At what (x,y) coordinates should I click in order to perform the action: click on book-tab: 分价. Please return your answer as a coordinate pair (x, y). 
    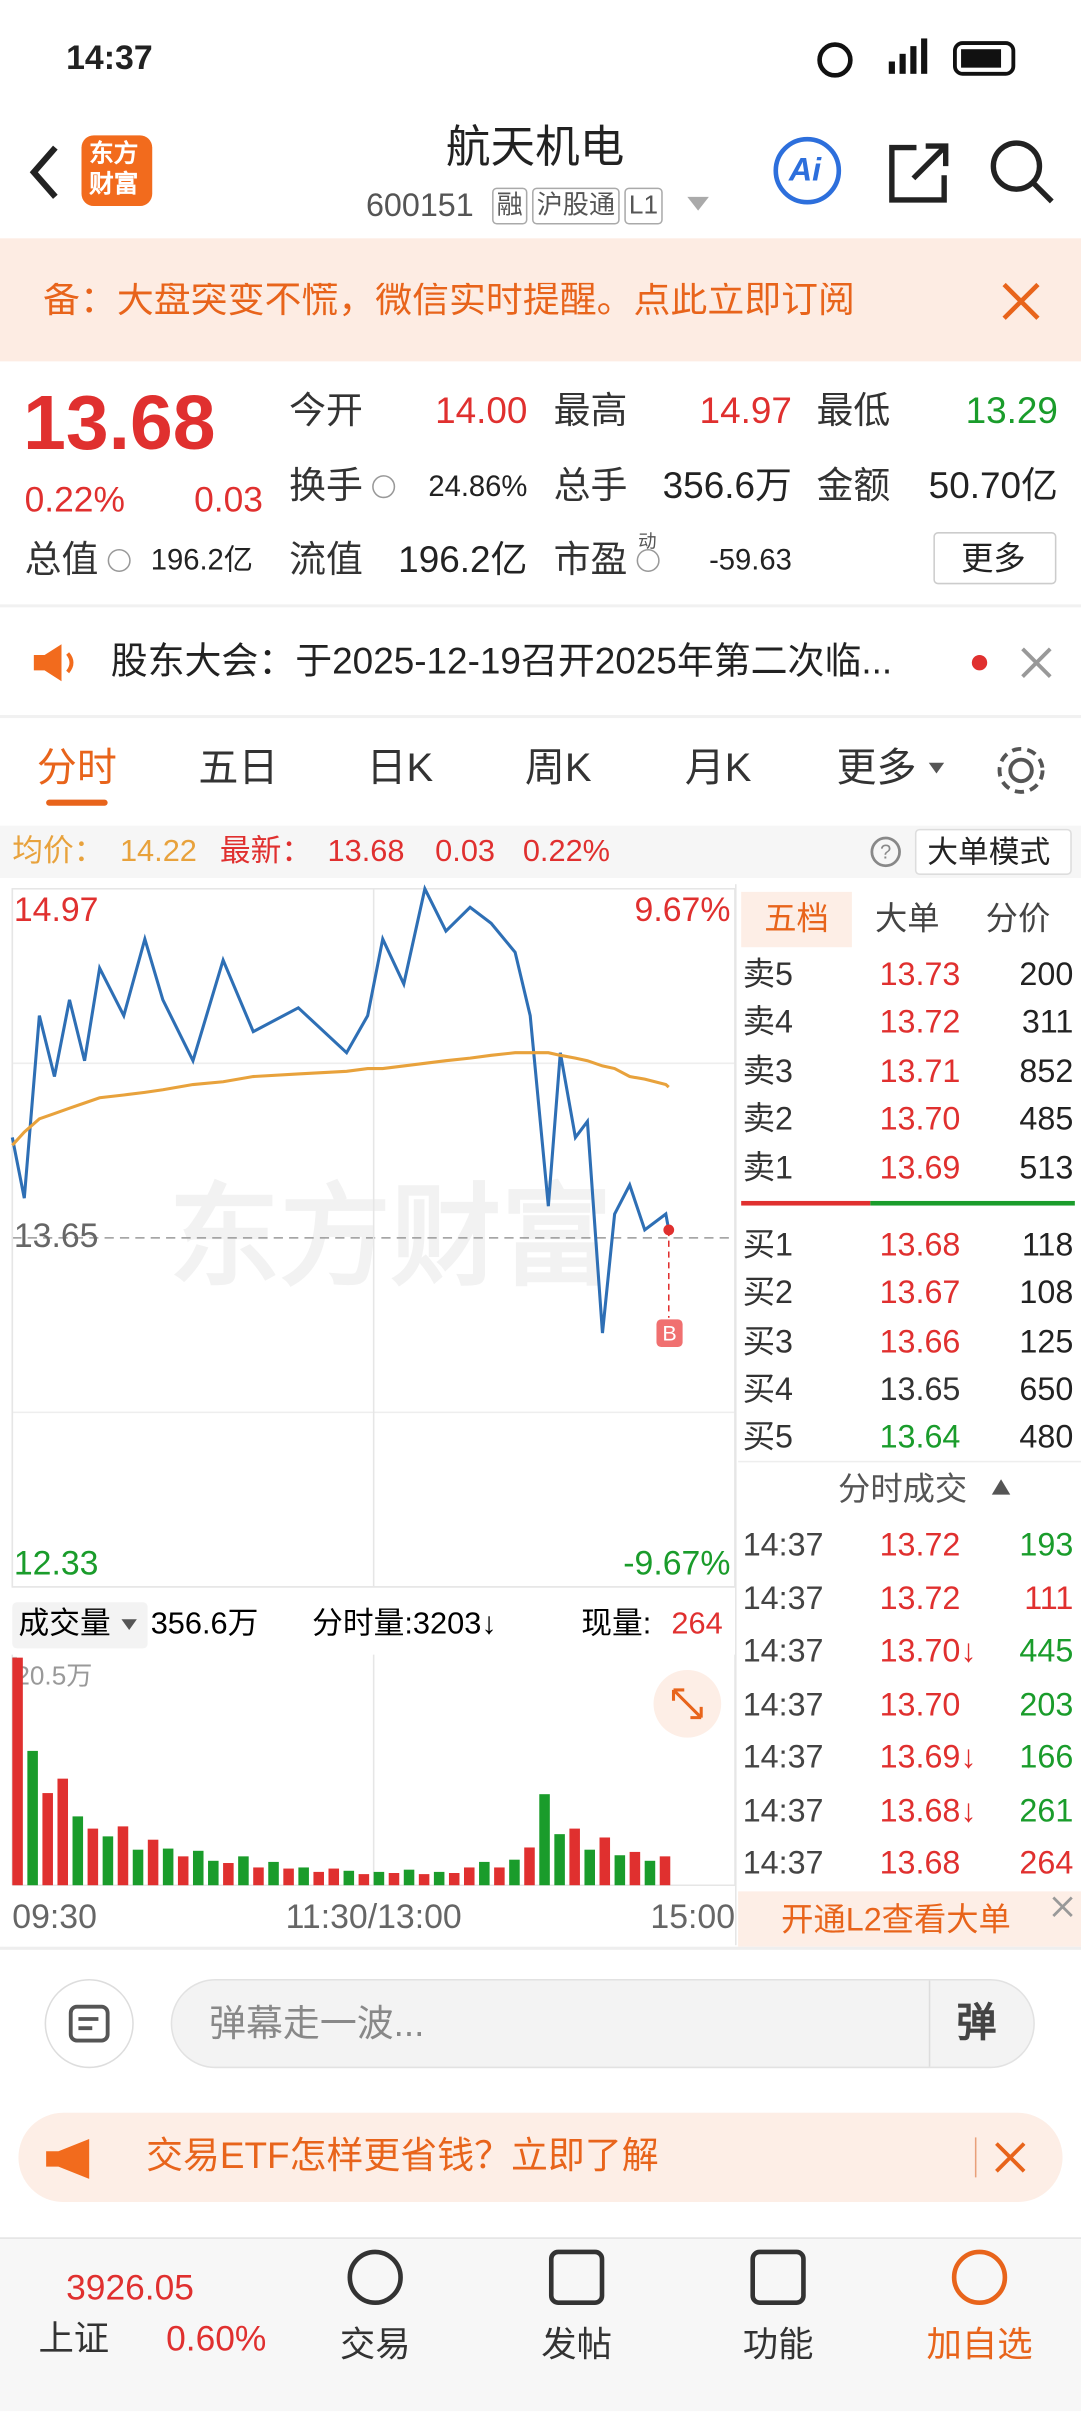
    Looking at the image, I should click on (1018, 919).